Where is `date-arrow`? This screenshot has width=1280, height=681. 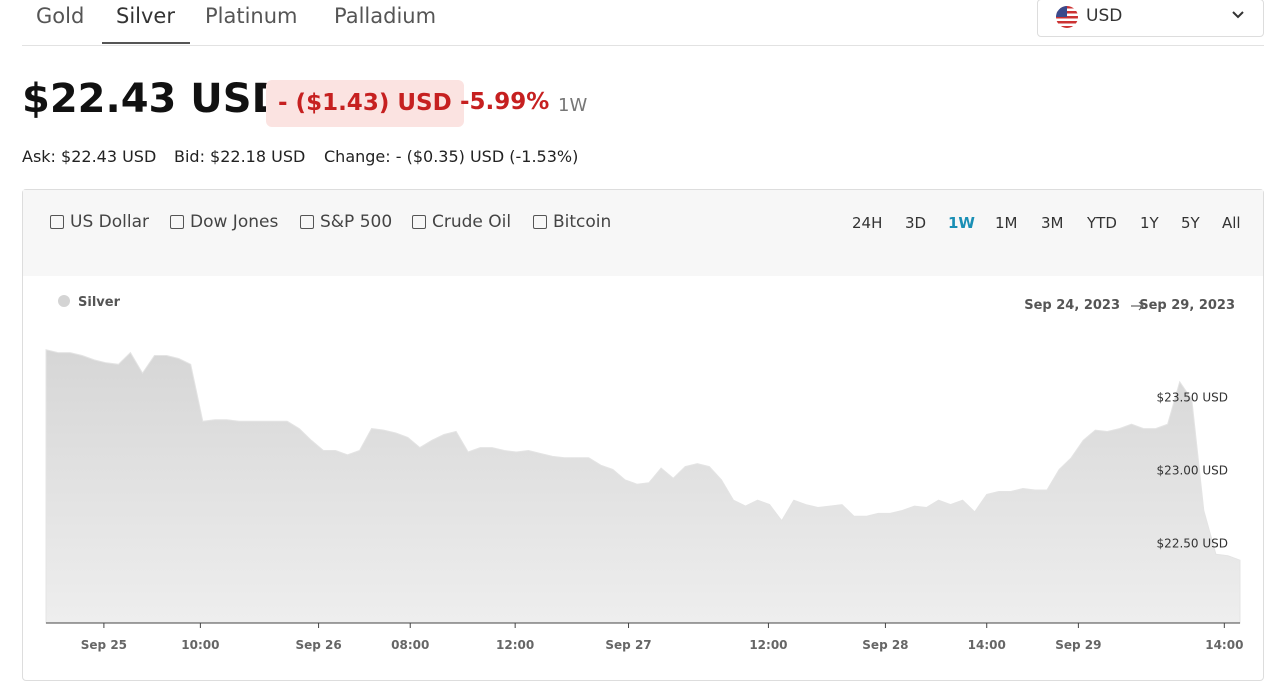 date-arrow is located at coordinates (1137, 306).